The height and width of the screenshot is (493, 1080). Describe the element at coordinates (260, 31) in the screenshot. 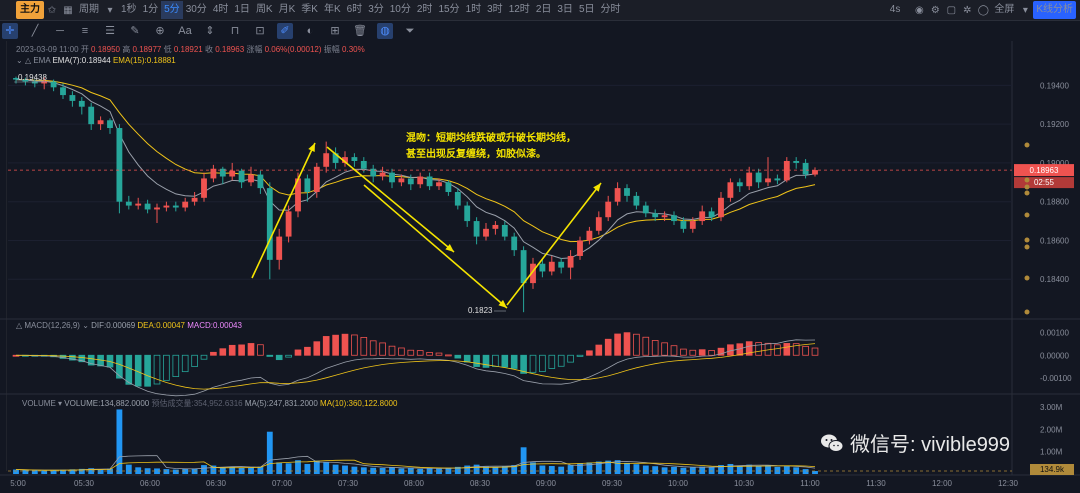

I see `lock-icon: ⊡` at that location.